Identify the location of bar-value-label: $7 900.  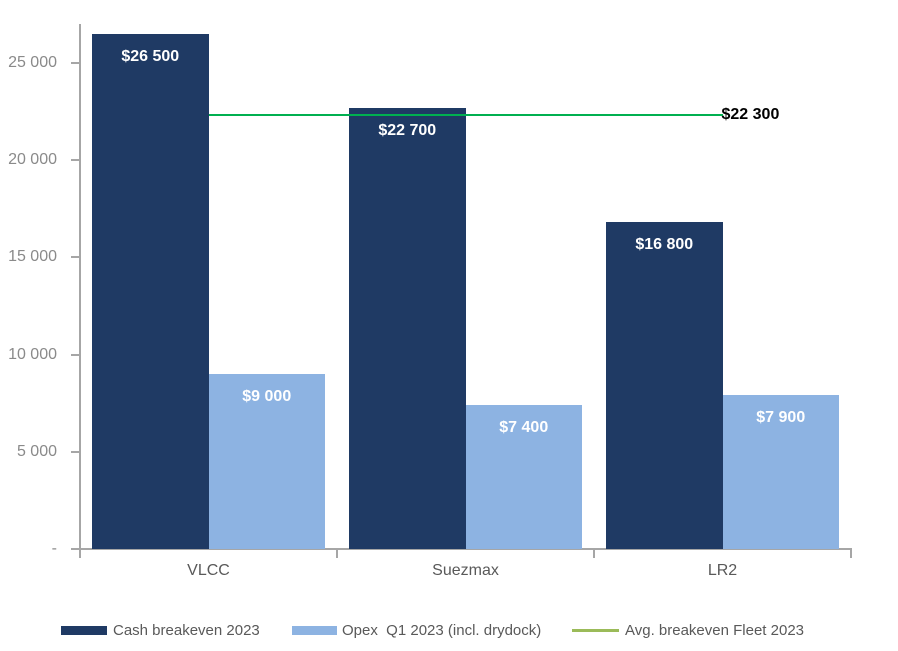
(781, 418).